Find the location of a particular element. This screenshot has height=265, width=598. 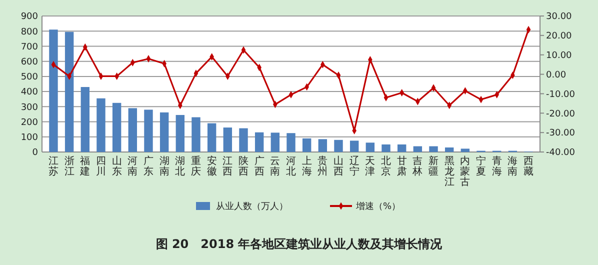

x-tick-label: 新疆 is located at coordinates (433, 166).